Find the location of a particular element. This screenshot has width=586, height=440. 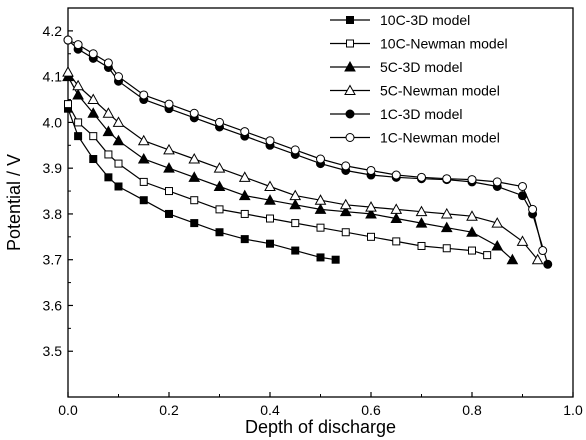

x-tick-label: 0.2 is located at coordinates (169, 410).